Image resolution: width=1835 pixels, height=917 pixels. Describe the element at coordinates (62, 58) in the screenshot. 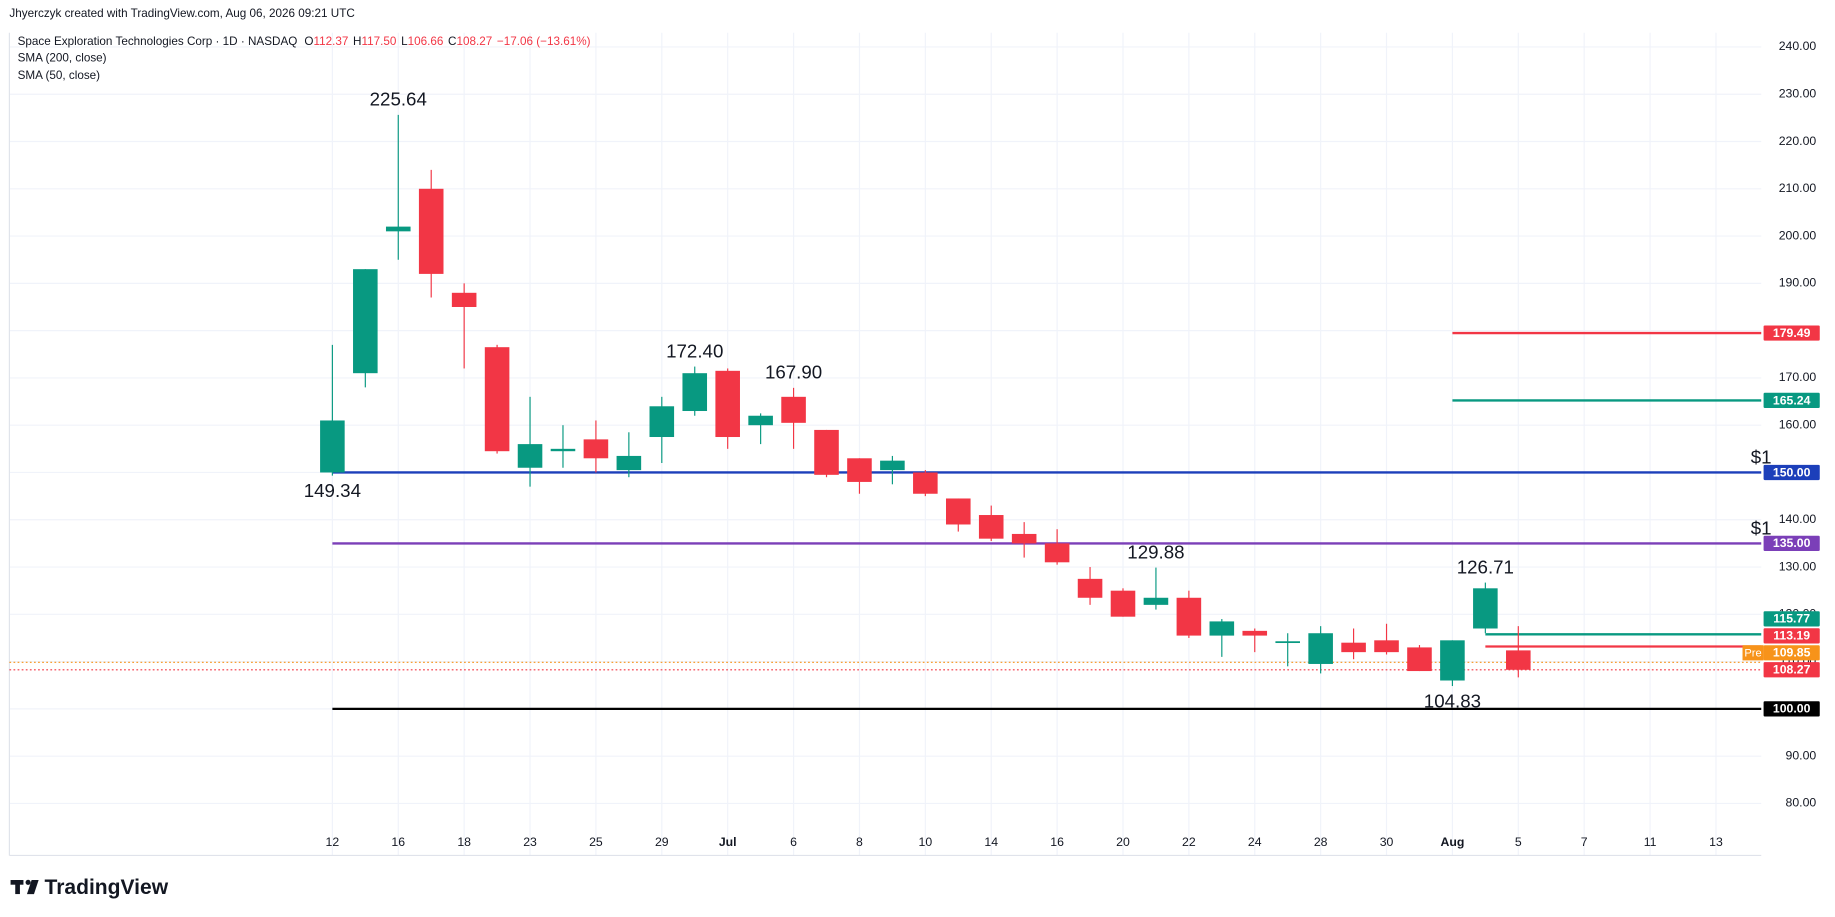

I see `indicator: SMA (200, close)` at that location.